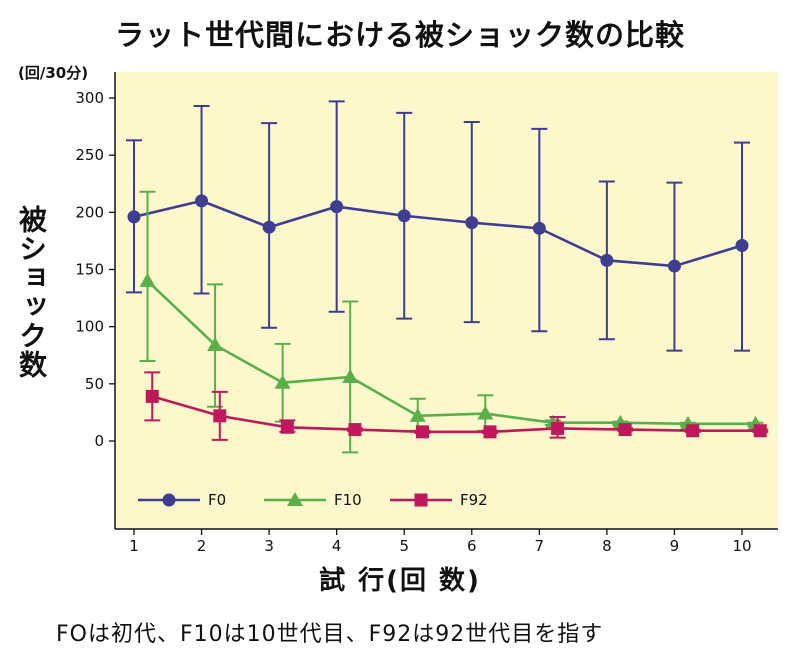  I want to click on y-tick-label: 300, so click(89, 98).